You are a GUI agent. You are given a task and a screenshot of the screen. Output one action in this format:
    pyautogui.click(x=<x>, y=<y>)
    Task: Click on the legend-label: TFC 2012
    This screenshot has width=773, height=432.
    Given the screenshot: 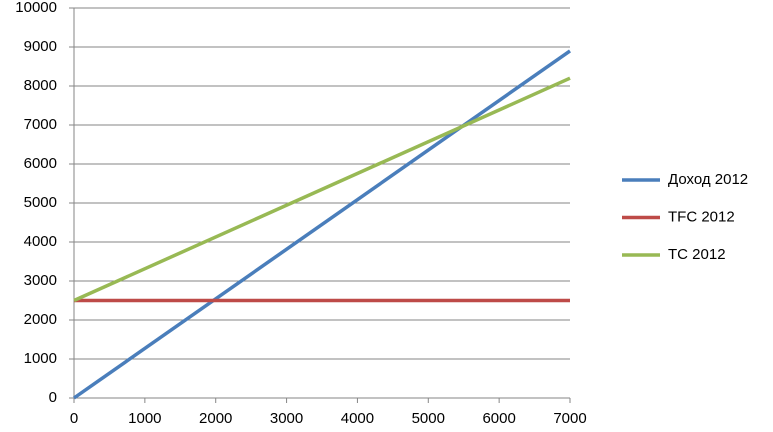 What is the action you would take?
    pyautogui.click(x=701, y=216)
    